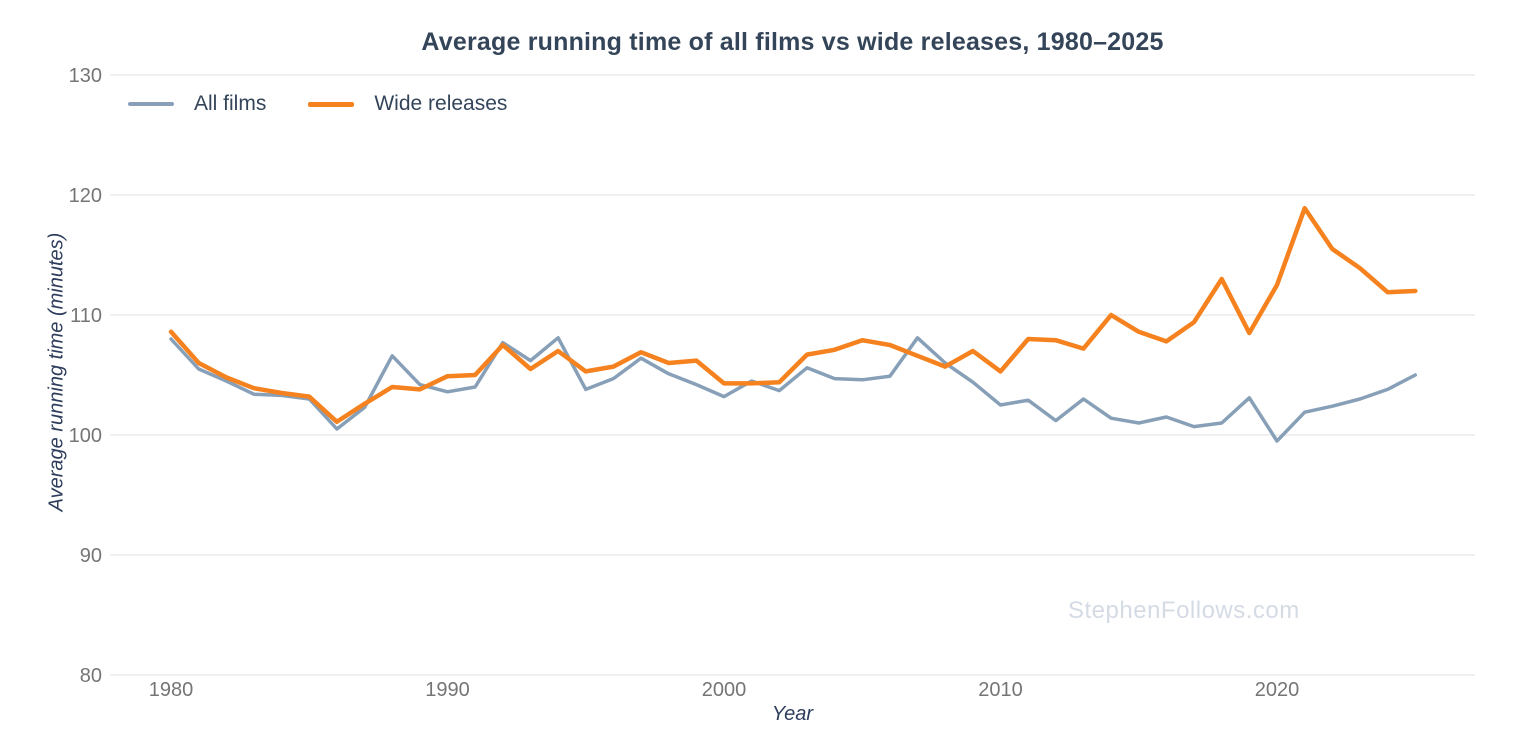 The image size is (1522, 750). Describe the element at coordinates (91, 676) in the screenshot. I see `y-tick-label-80: 80` at that location.